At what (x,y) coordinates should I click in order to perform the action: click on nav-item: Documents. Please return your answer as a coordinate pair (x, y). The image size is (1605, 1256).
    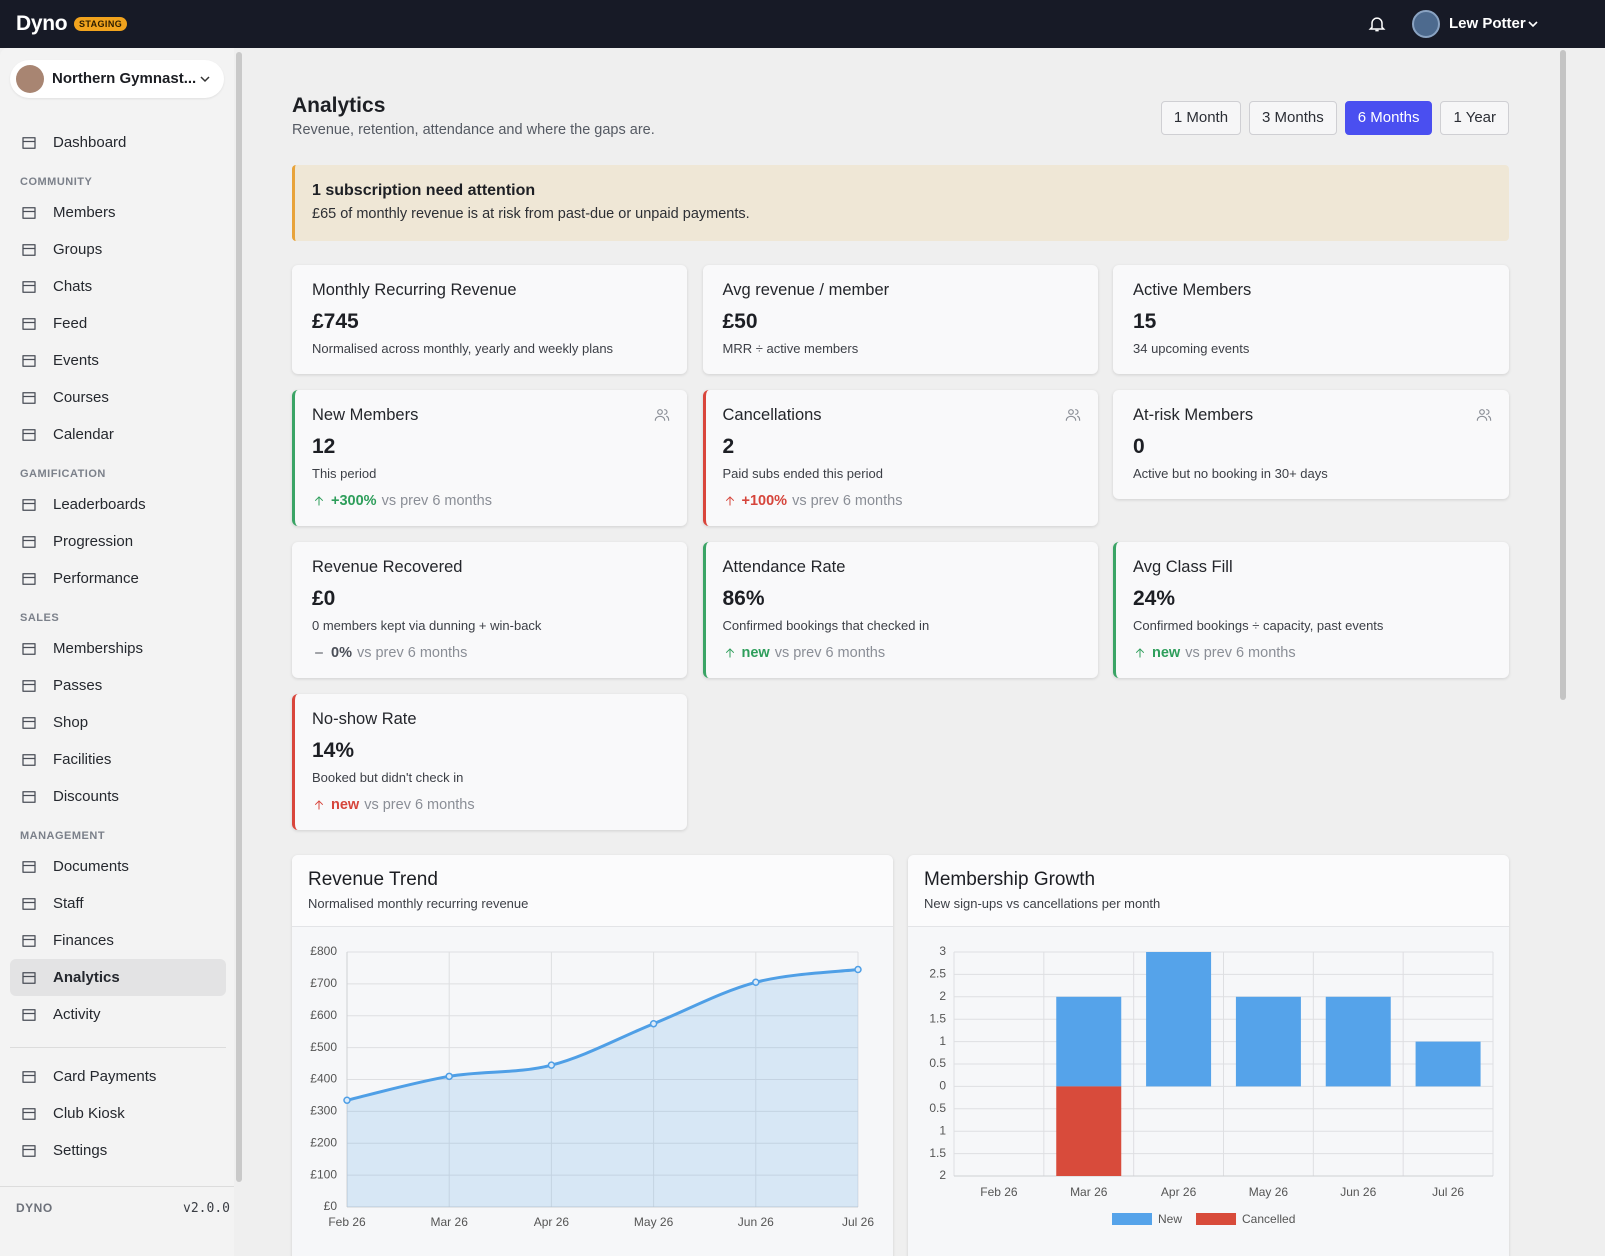
    Looking at the image, I should click on (118, 866).